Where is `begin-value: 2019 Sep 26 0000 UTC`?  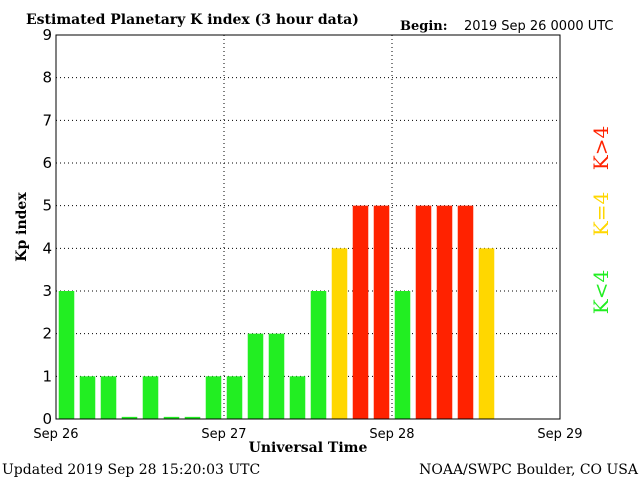
begin-value: 2019 Sep 26 0000 UTC is located at coordinates (539, 26).